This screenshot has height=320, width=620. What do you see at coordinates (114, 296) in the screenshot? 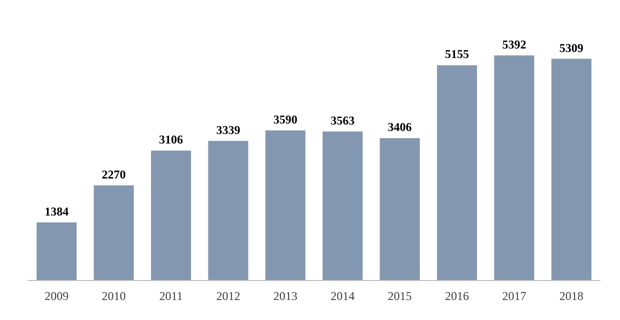
I see `x-tick-label: 2010` at bounding box center [114, 296].